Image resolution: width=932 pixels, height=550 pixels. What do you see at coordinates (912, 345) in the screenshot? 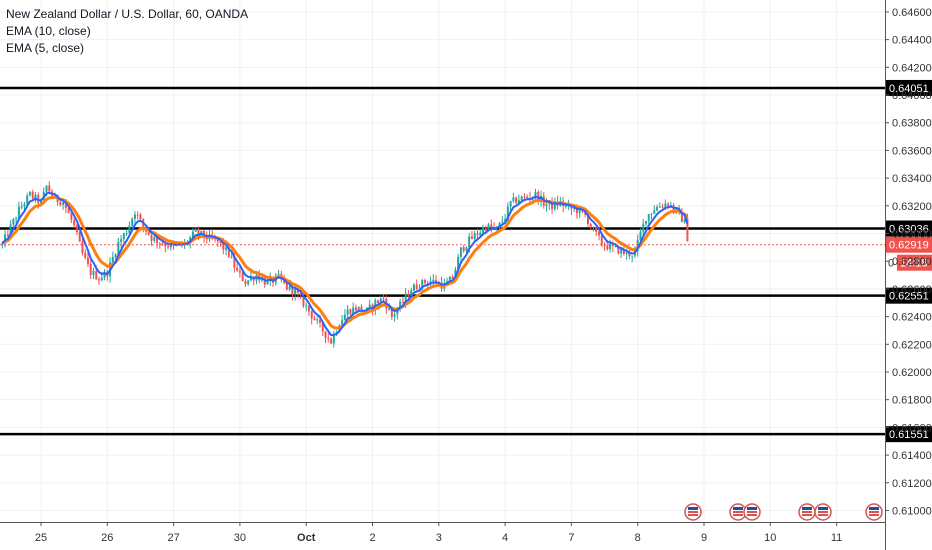
I see `price-tick-label: 0.62200` at bounding box center [912, 345].